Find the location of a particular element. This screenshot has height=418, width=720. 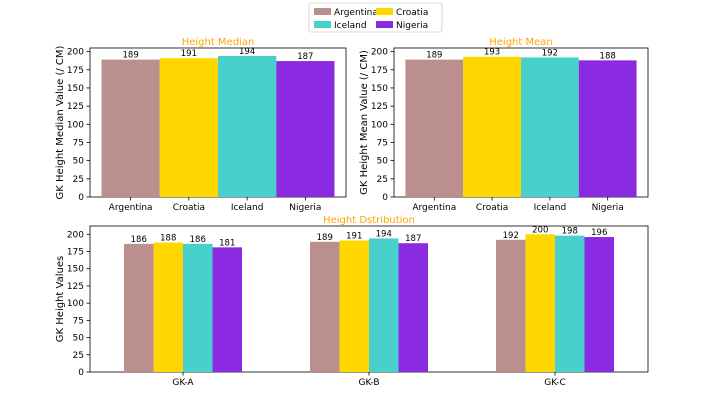

data-label-gk-c-argentina: 192 is located at coordinates (511, 236).